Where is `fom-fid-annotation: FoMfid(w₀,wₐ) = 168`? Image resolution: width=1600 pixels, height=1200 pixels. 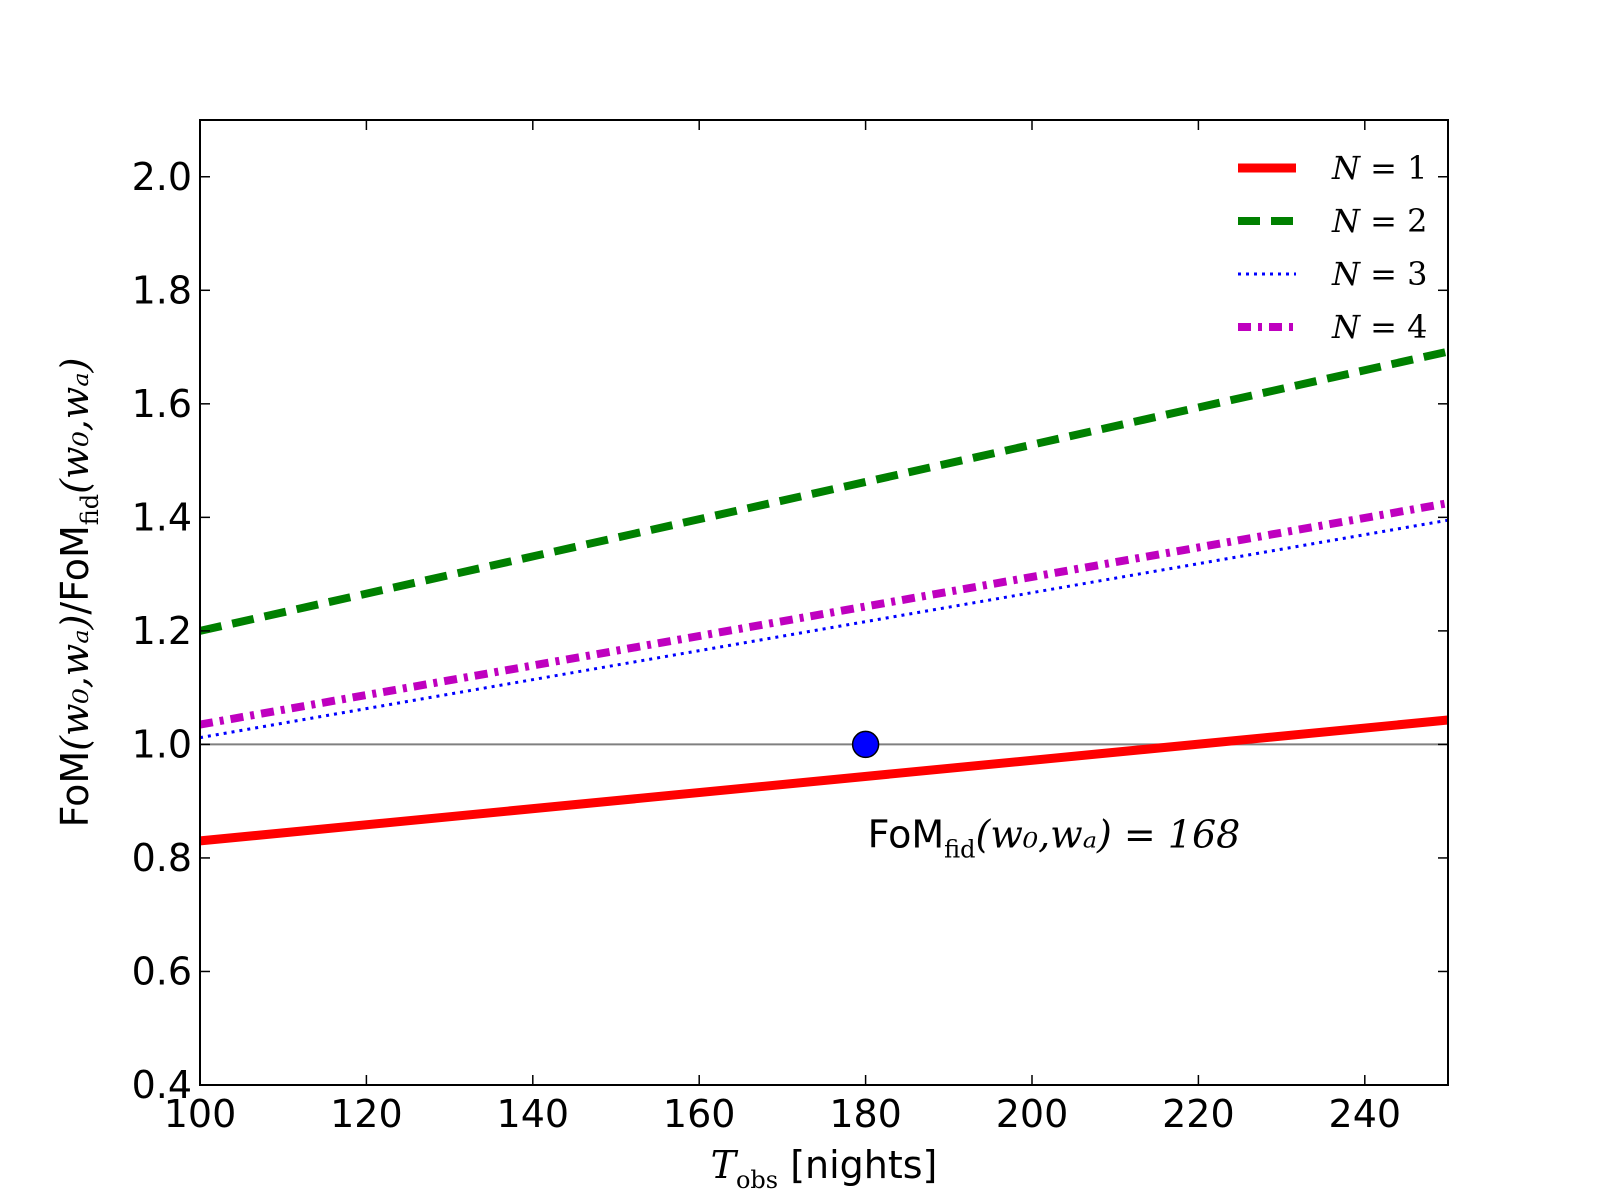 fom-fid-annotation: FoMfid(w₀,wₐ) = 168 is located at coordinates (1054, 838).